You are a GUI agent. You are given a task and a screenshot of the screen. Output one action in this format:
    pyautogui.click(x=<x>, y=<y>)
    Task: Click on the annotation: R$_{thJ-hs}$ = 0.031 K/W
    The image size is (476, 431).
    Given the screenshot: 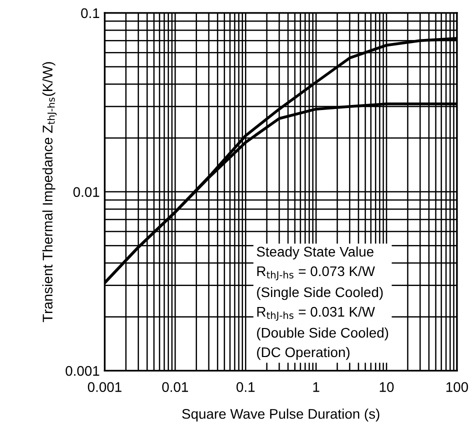 What is the action you would take?
    pyautogui.click(x=316, y=313)
    